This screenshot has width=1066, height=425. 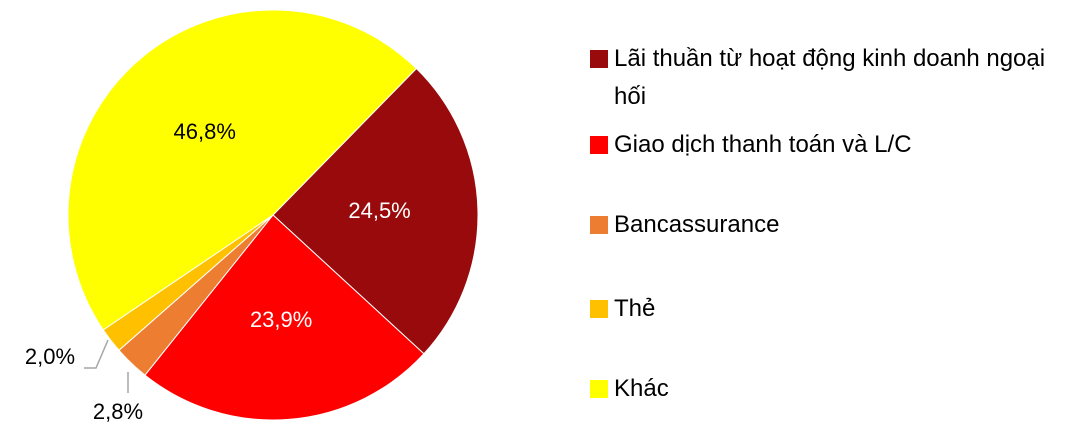 I want to click on legend-item: Giao dịch thanh toán và L/C, so click(x=825, y=145).